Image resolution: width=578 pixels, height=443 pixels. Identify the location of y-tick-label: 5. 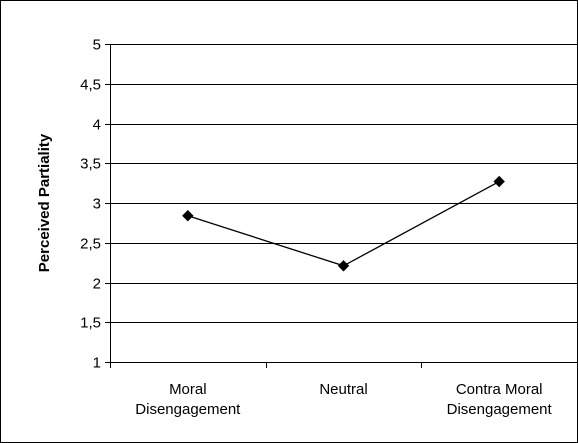
(97, 45).